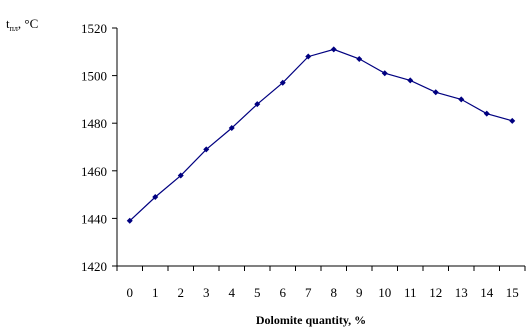 The image size is (532, 329). What do you see at coordinates (99, 147) in the screenshot?
I see `y-axis-ticks: 1420 1440 1460 1480 1500 1520` at bounding box center [99, 147].